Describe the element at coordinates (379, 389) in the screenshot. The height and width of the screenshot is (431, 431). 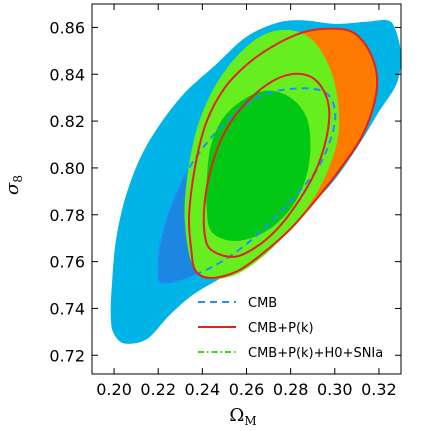
I see `x-tick-label: 0.32` at that location.